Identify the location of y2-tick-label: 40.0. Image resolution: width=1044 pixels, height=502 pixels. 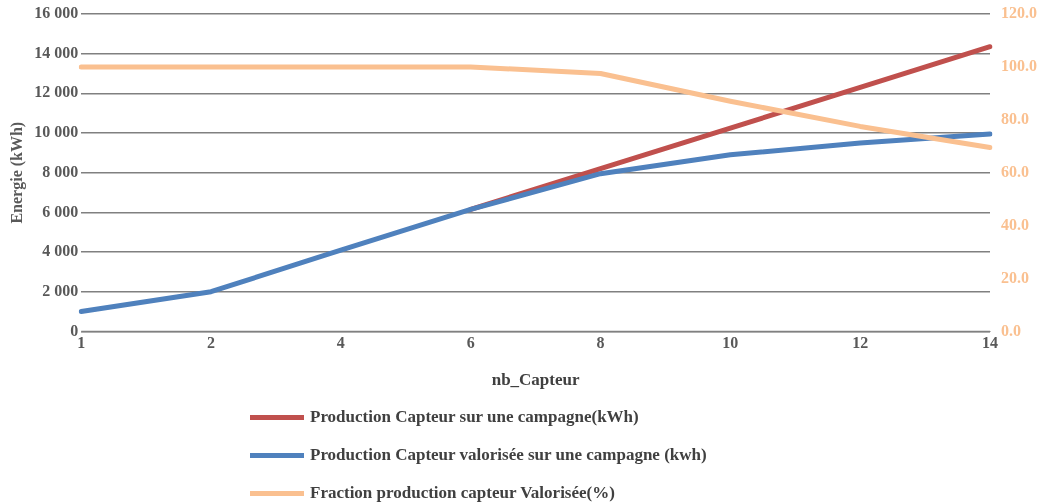
(1015, 224).